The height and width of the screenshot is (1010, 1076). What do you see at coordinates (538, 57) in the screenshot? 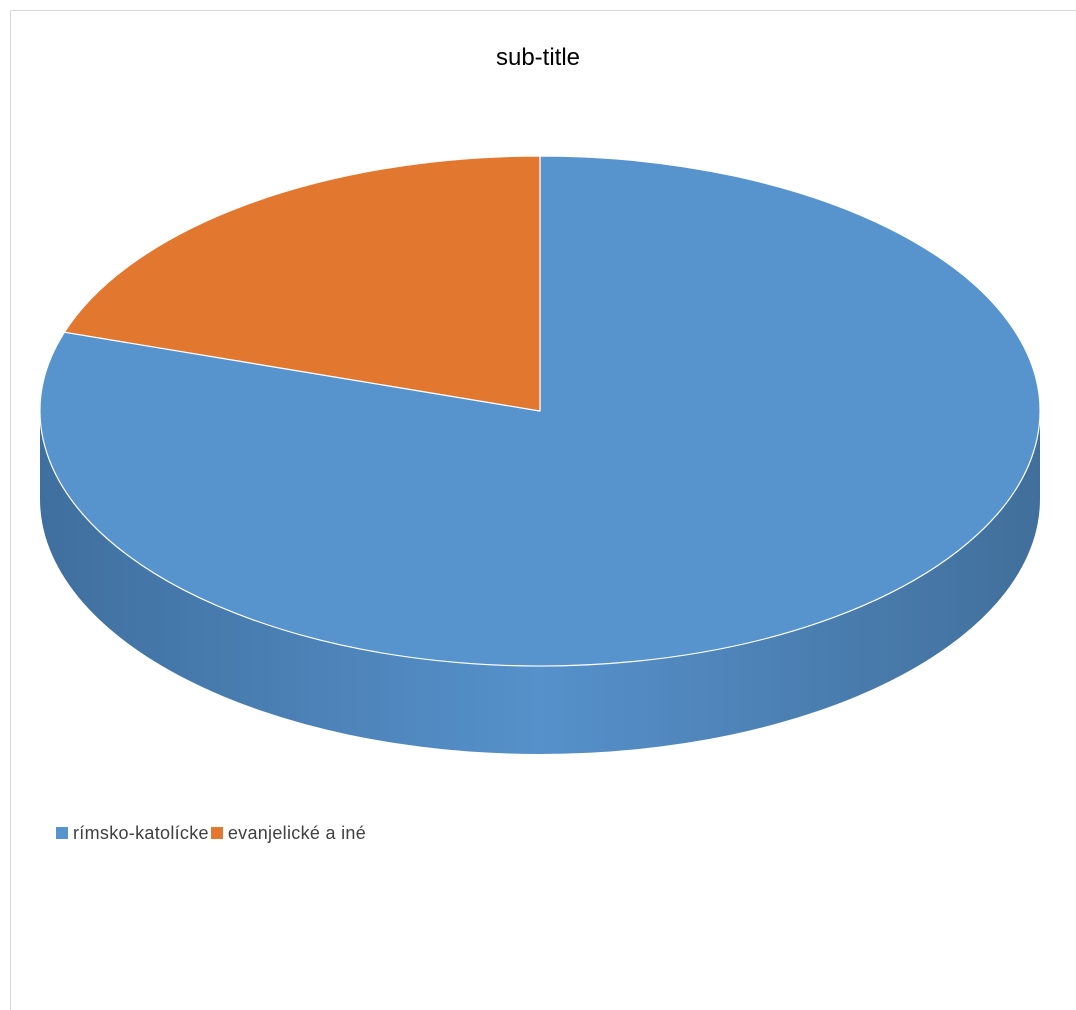
I see `chart-title: sub-title` at bounding box center [538, 57].